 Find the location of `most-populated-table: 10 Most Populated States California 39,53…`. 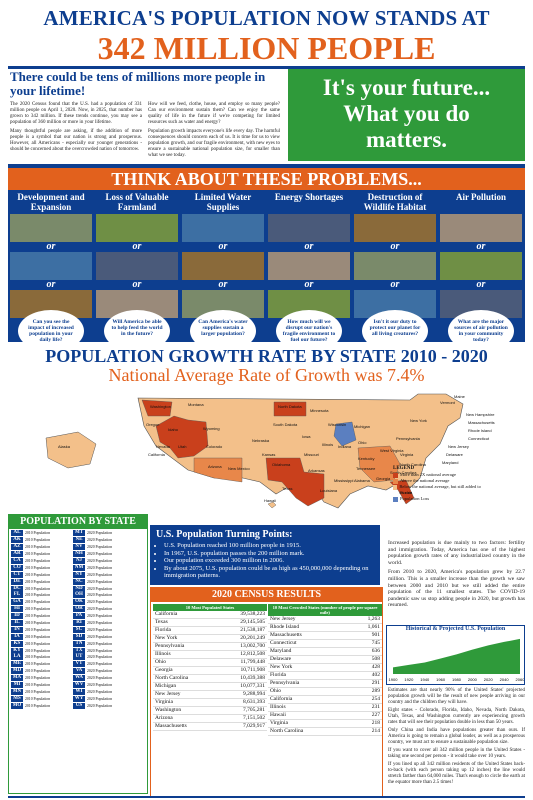

most-populated-table: 10 Most Populated States California 39,53… is located at coordinates (210, 667).